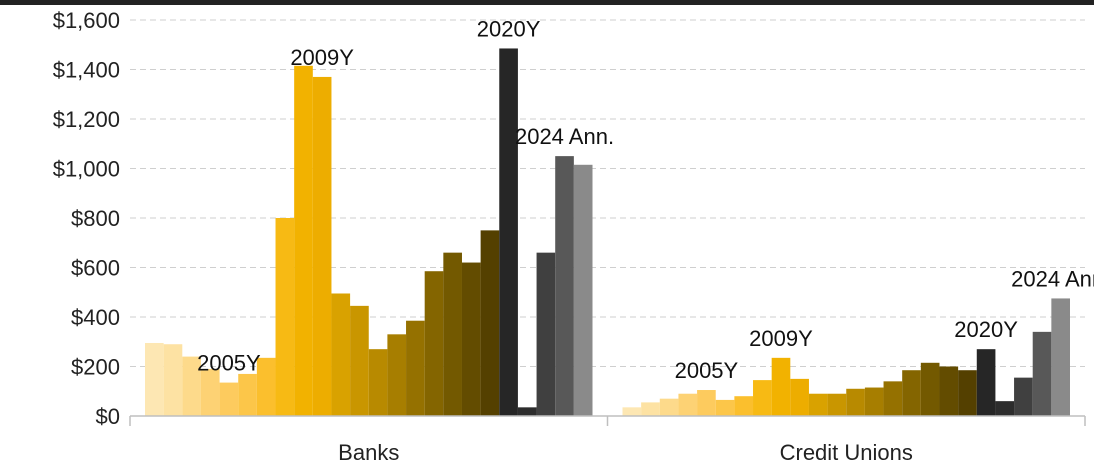 This screenshot has width=1094, height=469. I want to click on y-tick-label: $1,600, so click(86, 20).